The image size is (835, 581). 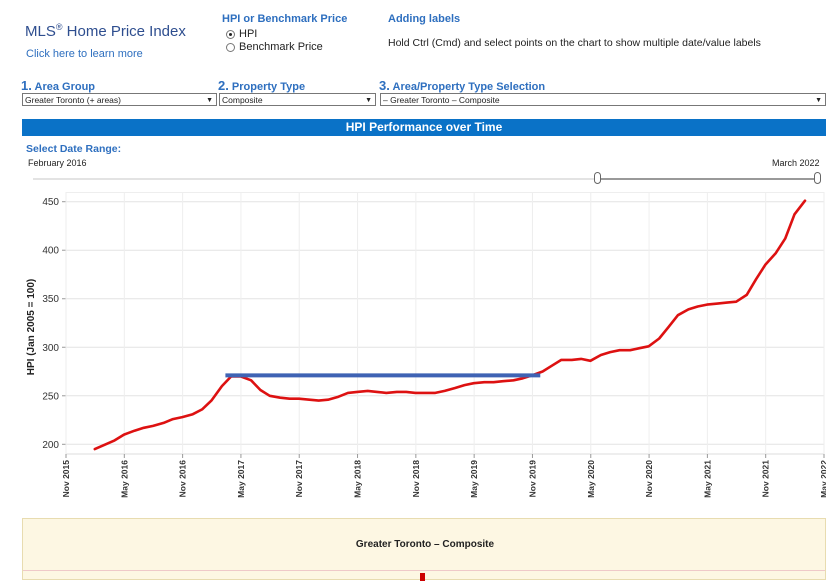 I want to click on property-type-select: Composite ▼, so click(x=297, y=99).